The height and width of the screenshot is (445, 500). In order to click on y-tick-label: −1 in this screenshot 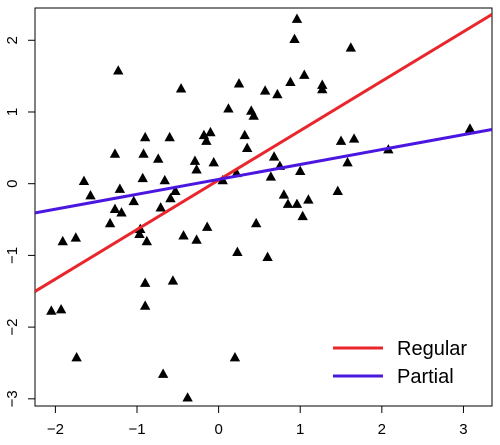, I will do `click(12, 255)`.